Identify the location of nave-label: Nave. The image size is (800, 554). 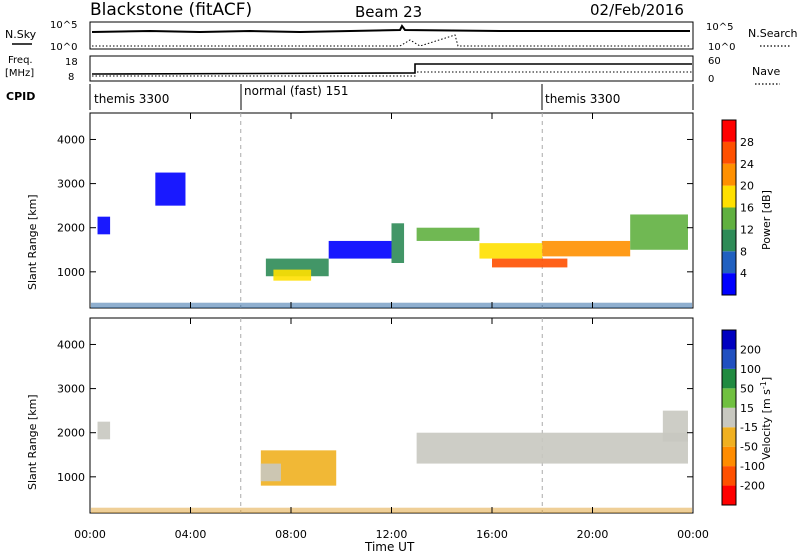
(766, 71).